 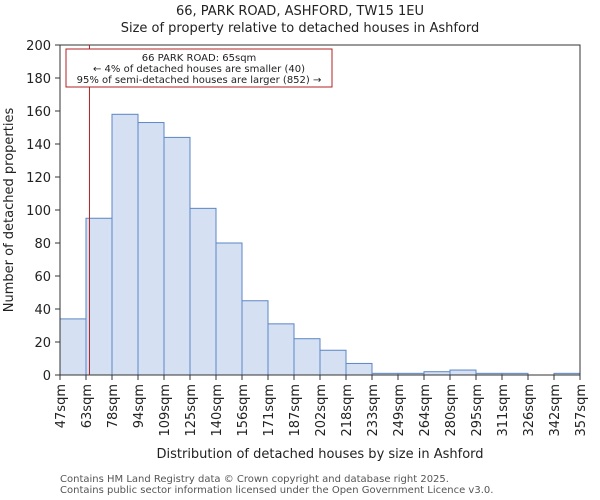 What do you see at coordinates (47, 376) in the screenshot?
I see `y-tick-label: 0` at bounding box center [47, 376].